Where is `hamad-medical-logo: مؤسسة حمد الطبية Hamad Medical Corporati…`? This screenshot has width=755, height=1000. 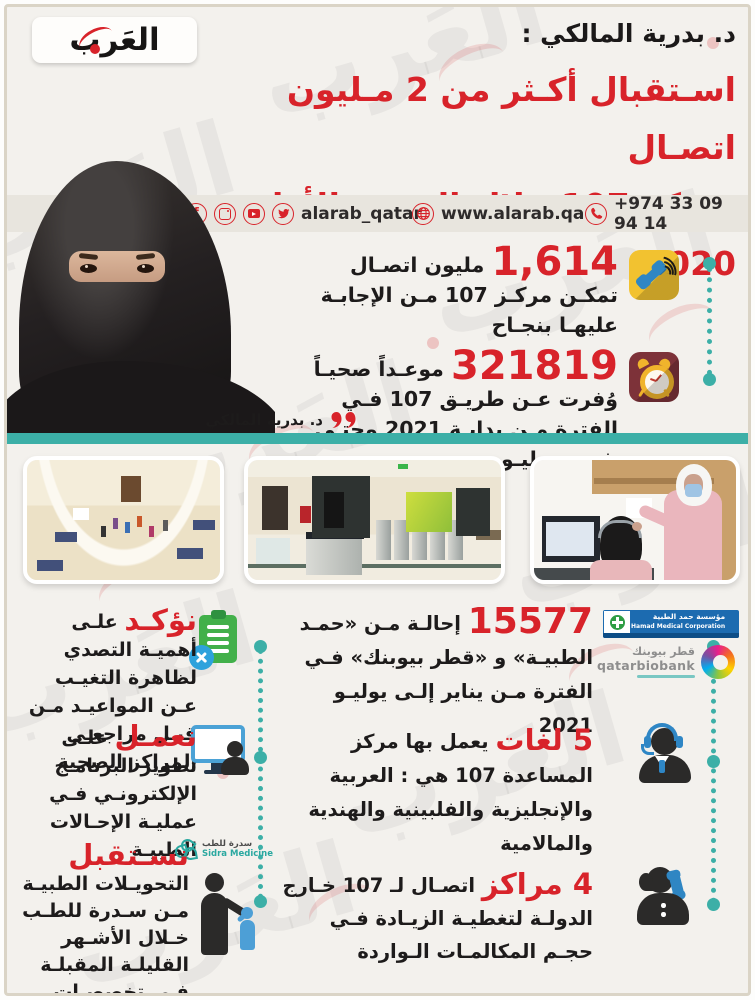 hamad-medical-logo: مؤسسة حمد الطبية Hamad Medical Corporati… is located at coordinates (671, 624).